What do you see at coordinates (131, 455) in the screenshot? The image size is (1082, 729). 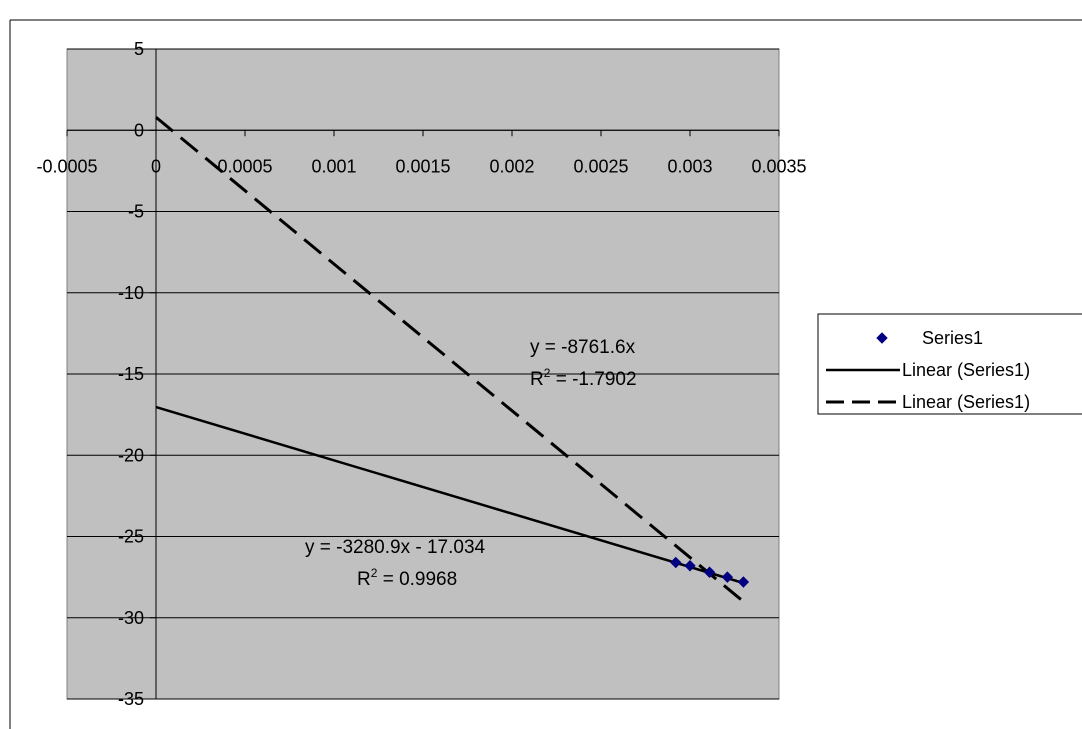 I see `y-tick-label-5: -20` at bounding box center [131, 455].